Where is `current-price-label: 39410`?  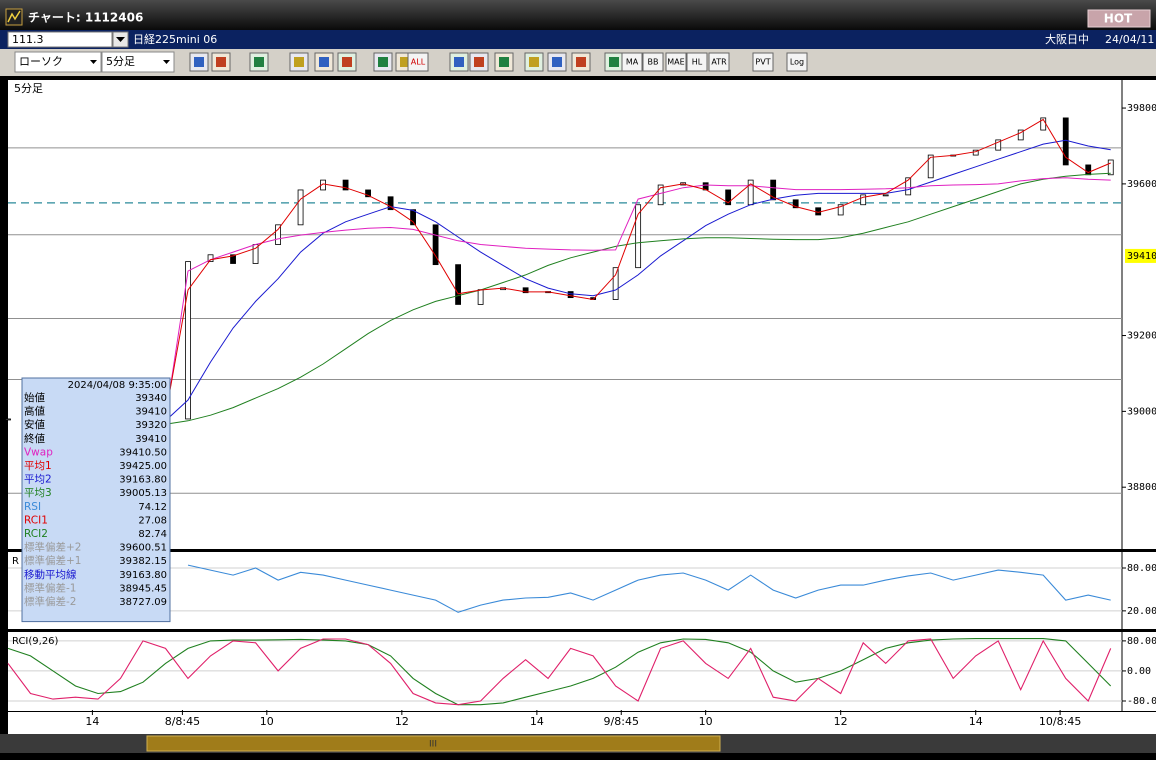 current-price-label: 39410 is located at coordinates (1141, 256).